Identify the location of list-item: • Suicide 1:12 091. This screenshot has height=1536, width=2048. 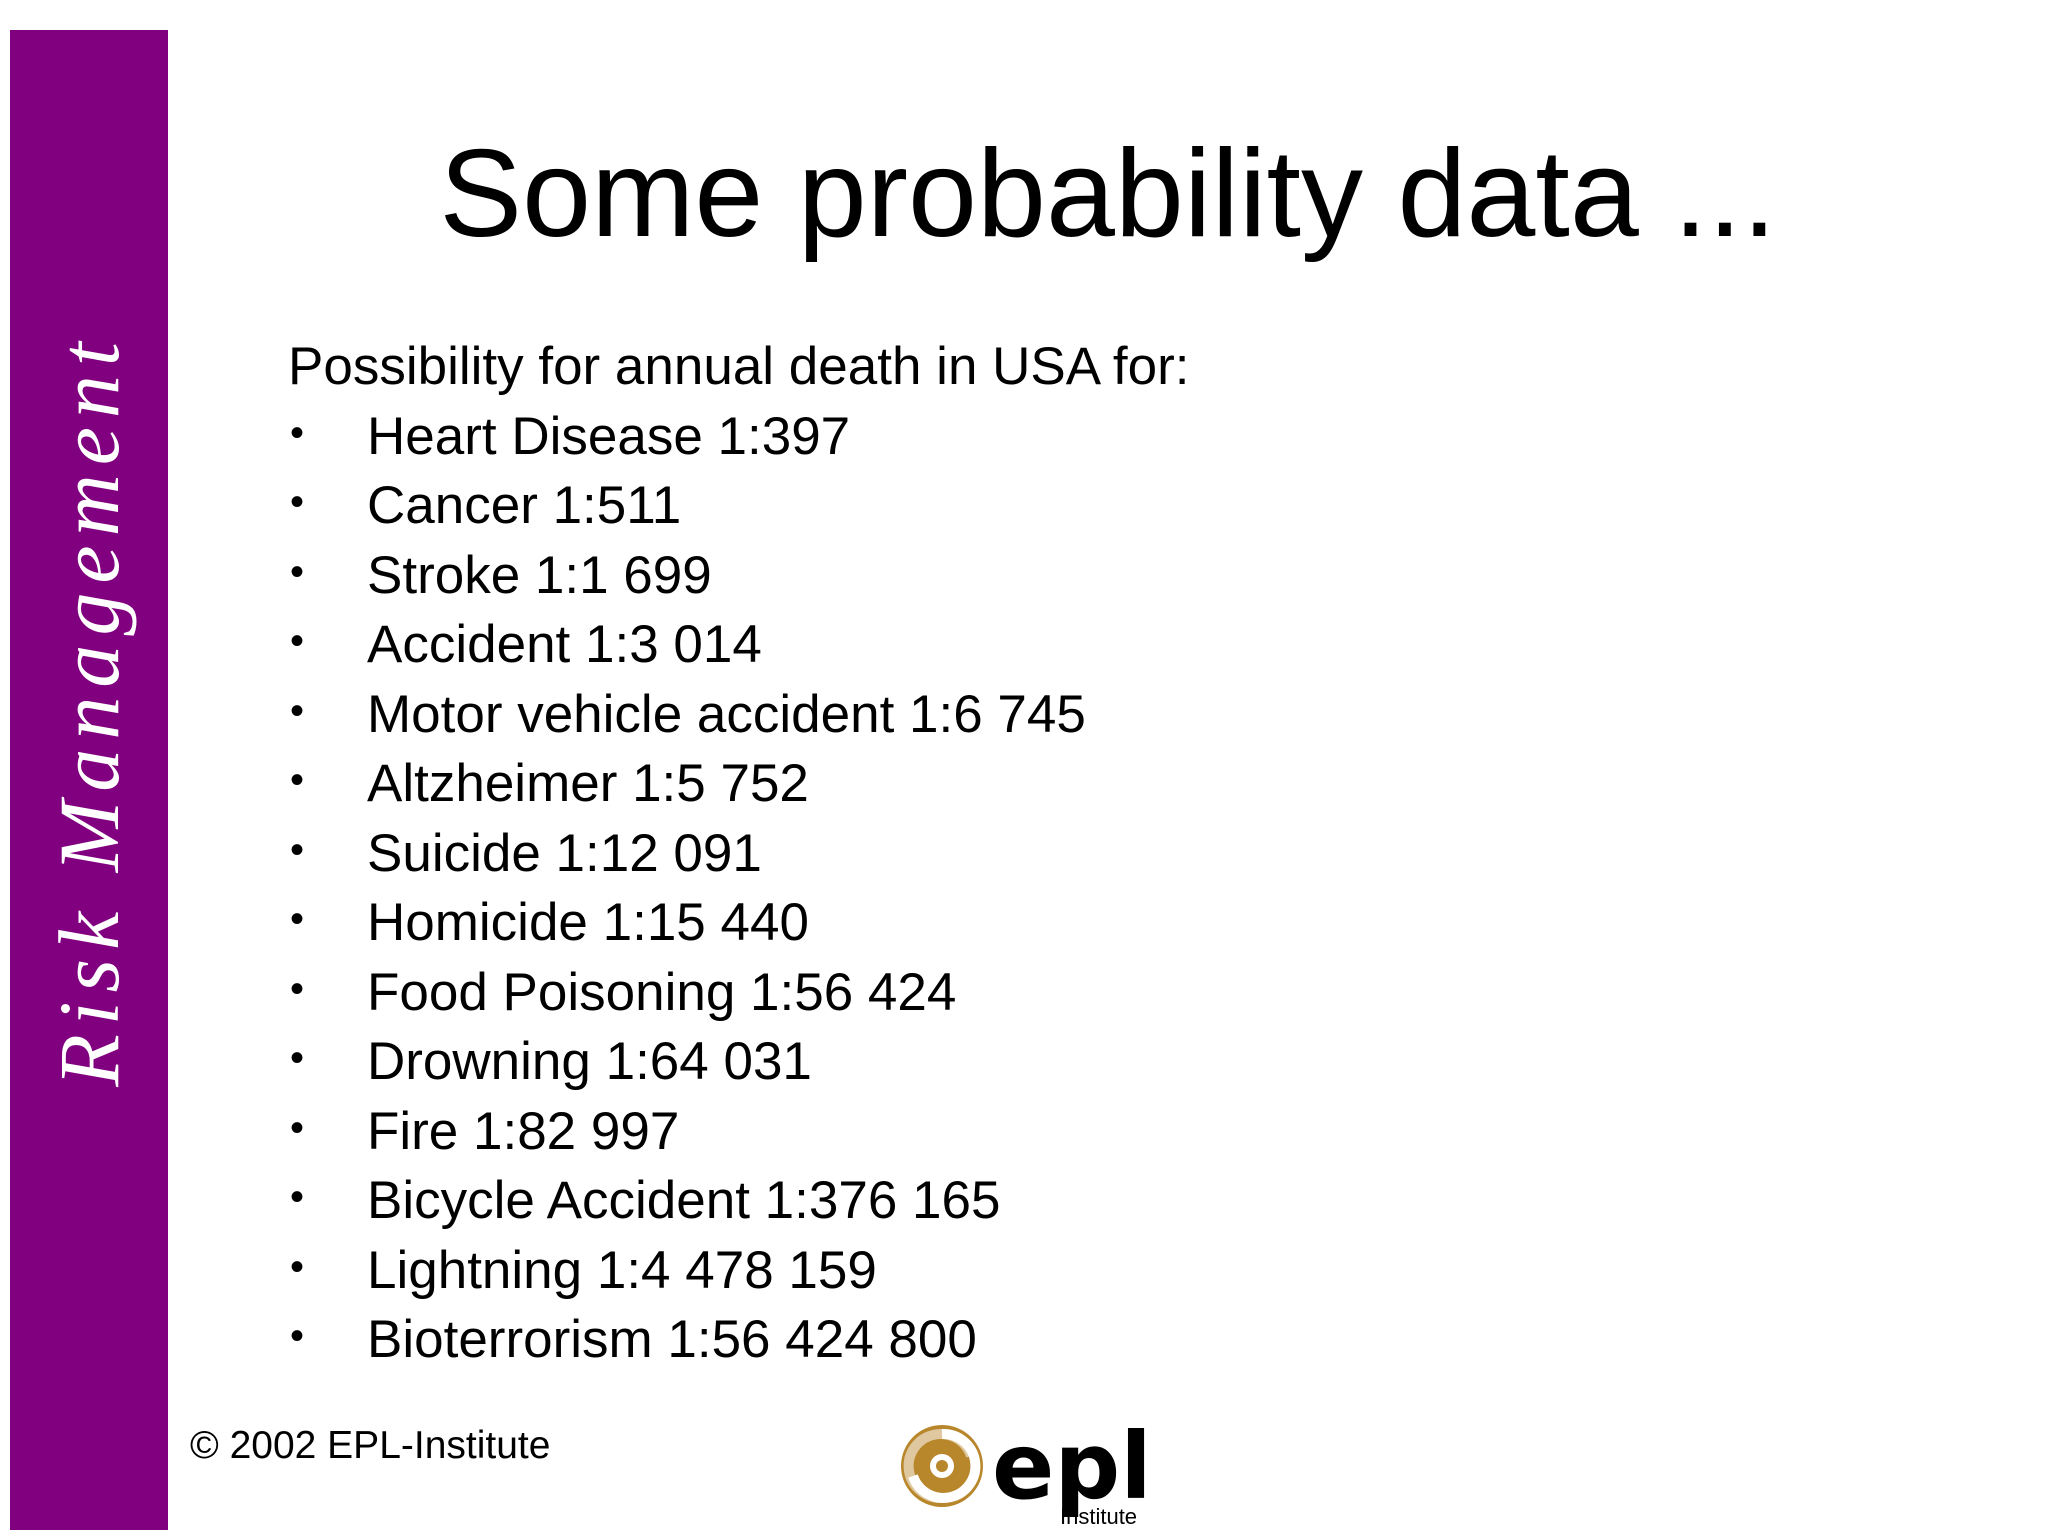
(739, 854).